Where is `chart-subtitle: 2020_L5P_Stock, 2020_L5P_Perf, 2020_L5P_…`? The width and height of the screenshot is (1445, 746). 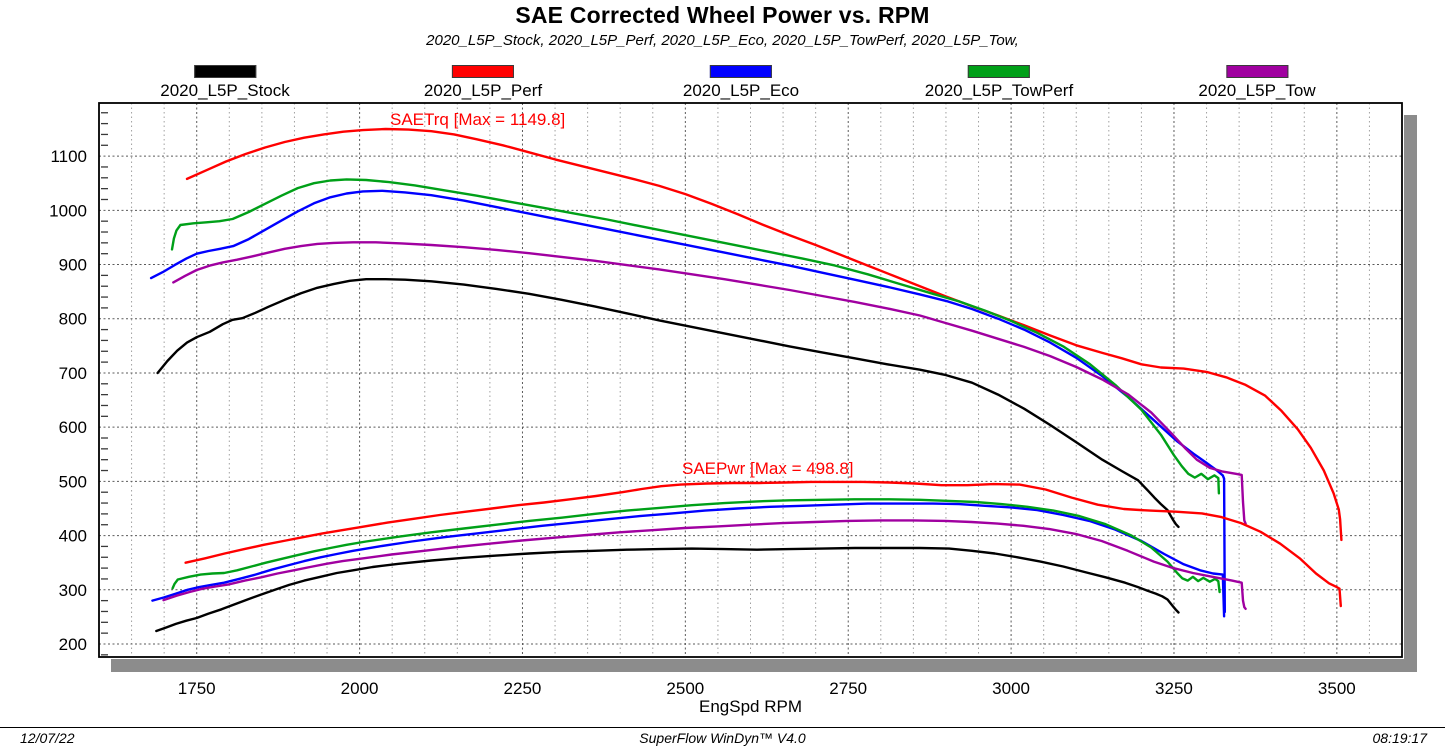
chart-subtitle: 2020_L5P_Stock, 2020_L5P_Perf, 2020_L5P_… is located at coordinates (722, 40).